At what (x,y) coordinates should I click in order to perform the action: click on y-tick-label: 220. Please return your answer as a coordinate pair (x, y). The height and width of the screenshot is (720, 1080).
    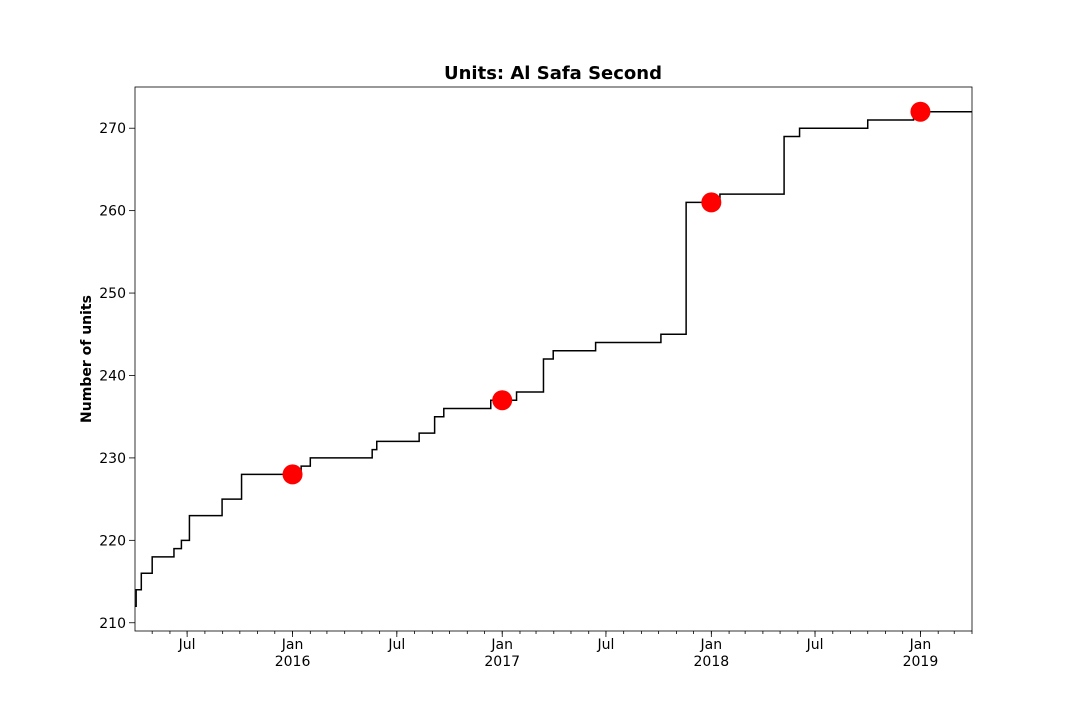
    Looking at the image, I should click on (112, 541).